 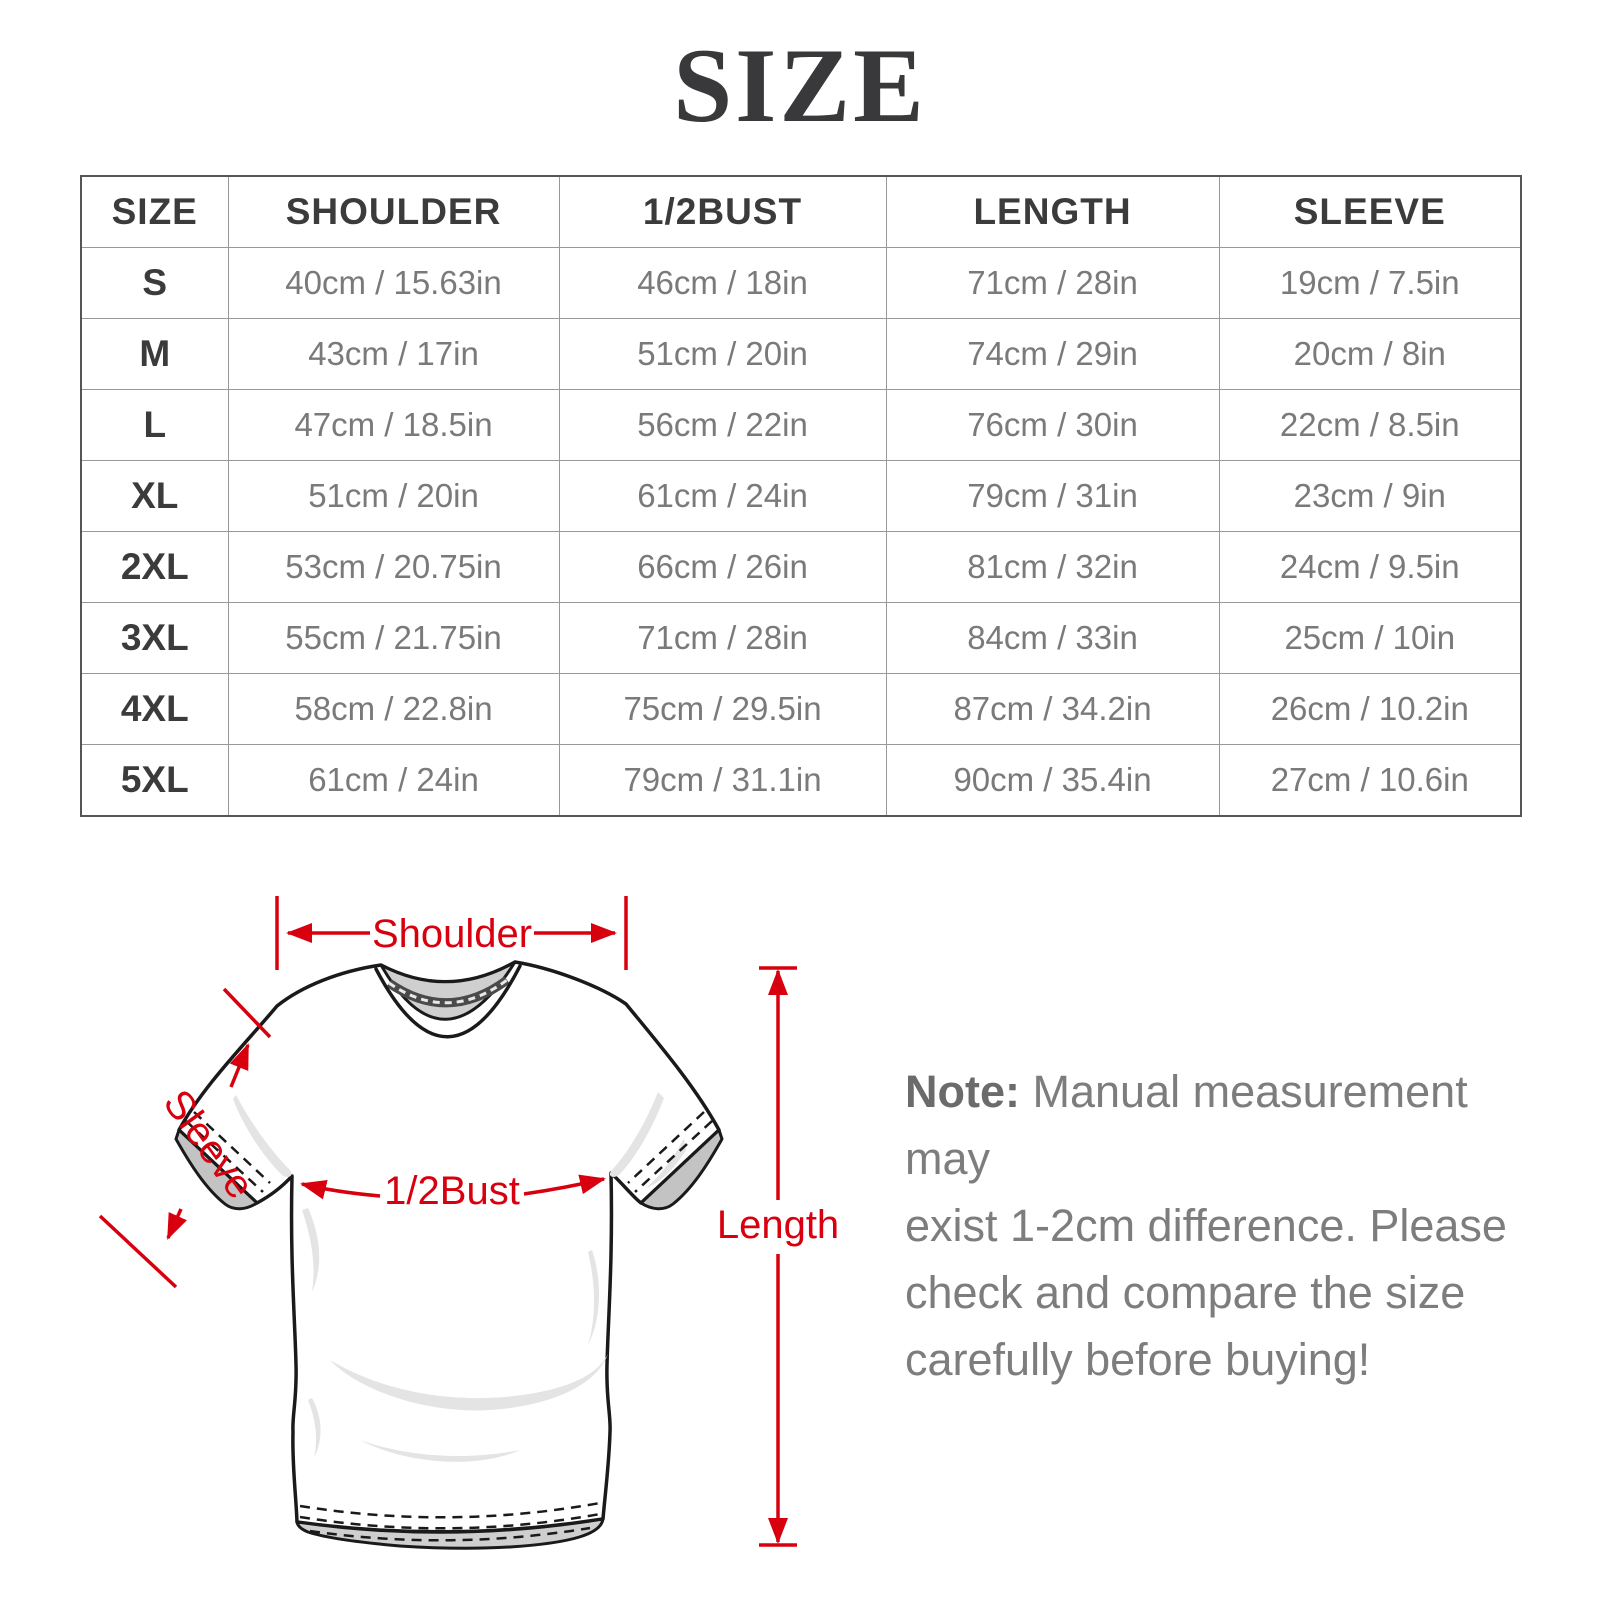 I want to click on sleeve-arrow-down, so click(x=176, y=1224).